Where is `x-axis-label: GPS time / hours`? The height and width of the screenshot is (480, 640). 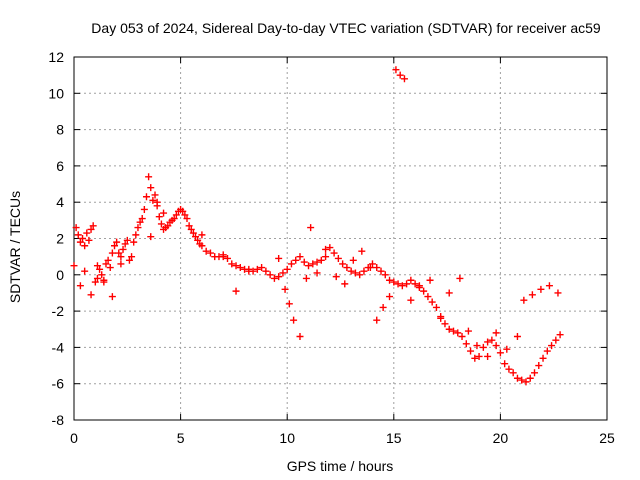
x-axis-label: GPS time / hours is located at coordinates (340, 466).